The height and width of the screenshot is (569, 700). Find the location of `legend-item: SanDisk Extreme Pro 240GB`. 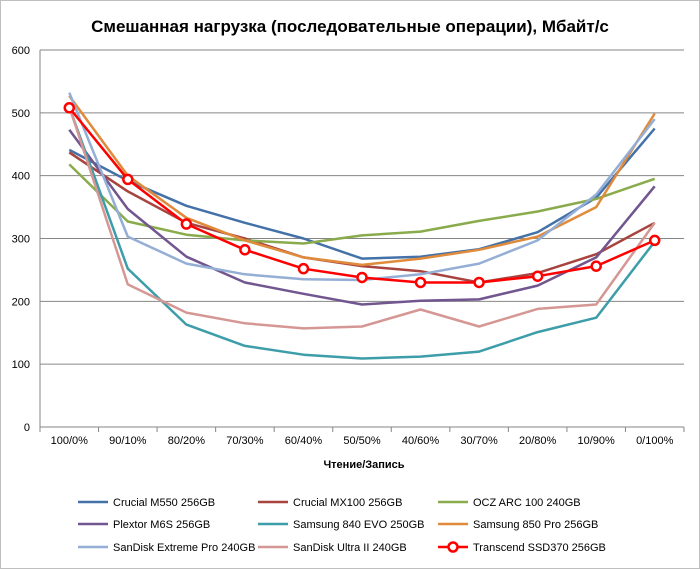

legend-item: SanDisk Extreme Pro 240GB is located at coordinates (166, 548).